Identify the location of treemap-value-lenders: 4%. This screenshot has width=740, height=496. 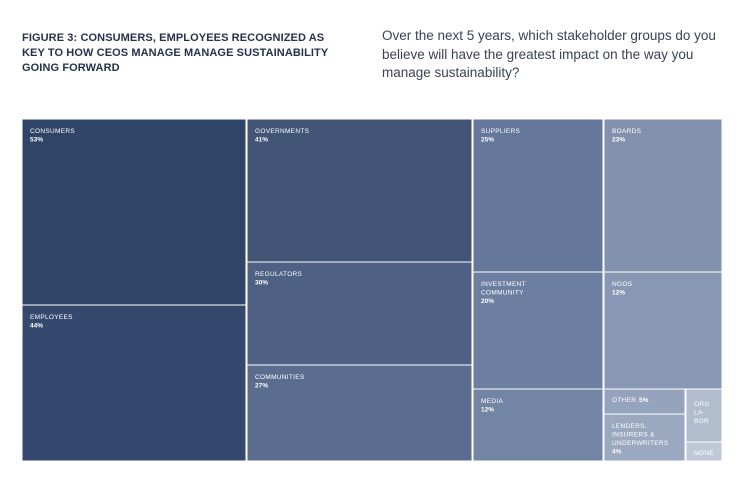
(617, 452).